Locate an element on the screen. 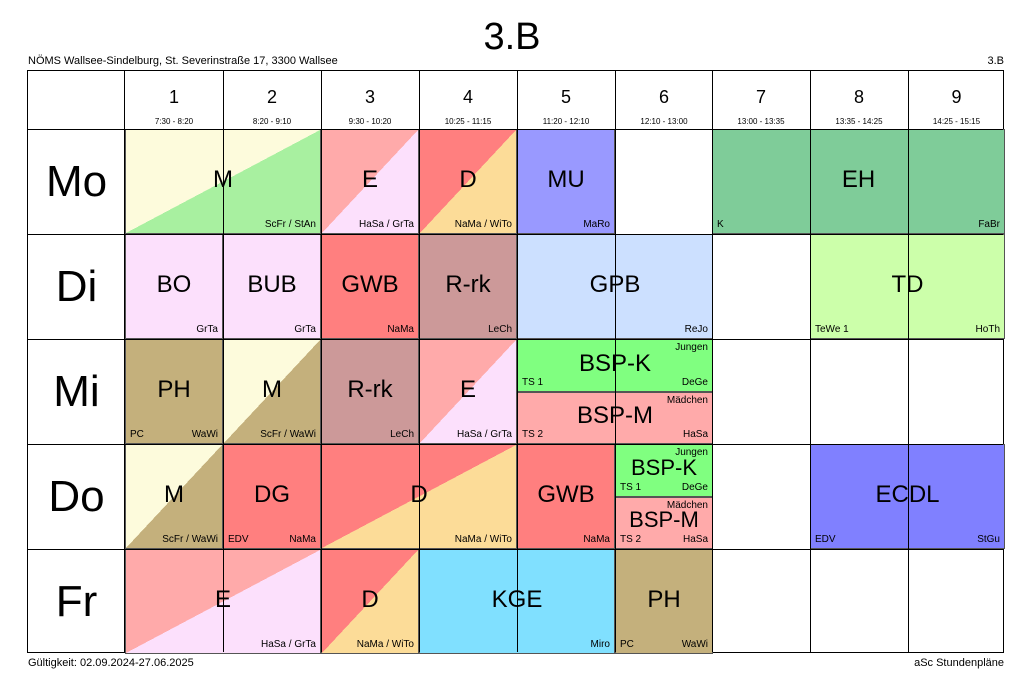 The image size is (1024, 682). room-label: TS 2 is located at coordinates (631, 539).